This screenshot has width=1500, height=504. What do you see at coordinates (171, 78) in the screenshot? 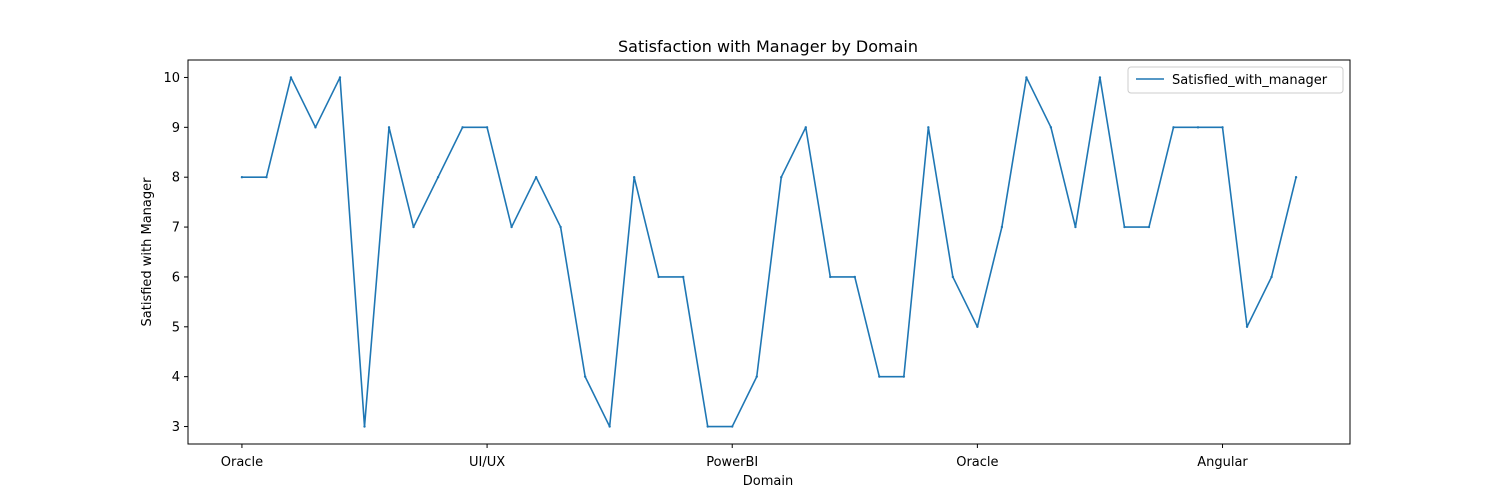
I see `y-tick-label: 10` at bounding box center [171, 78].